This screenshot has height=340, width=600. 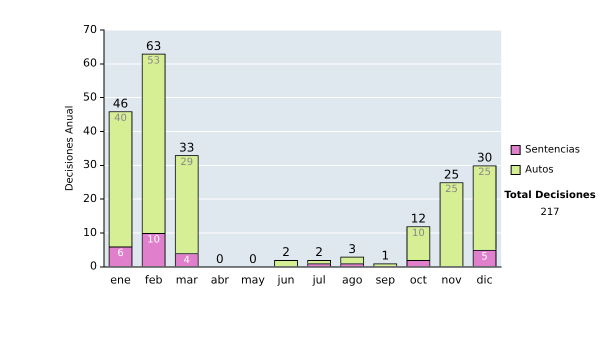 What do you see at coordinates (93, 266) in the screenshot?
I see `y-tick-label: 0` at bounding box center [93, 266].